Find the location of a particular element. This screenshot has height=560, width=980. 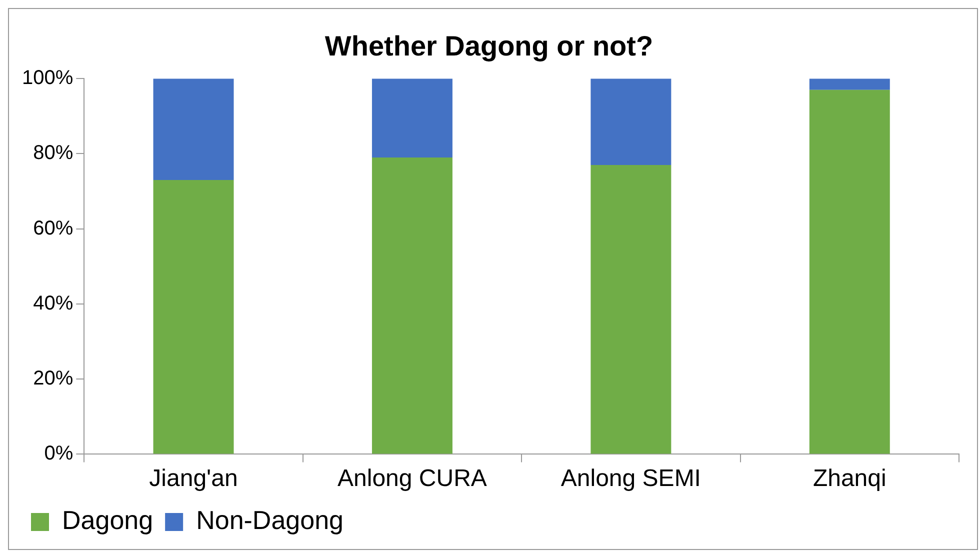

y-tick-label: 40% is located at coordinates (53, 303).